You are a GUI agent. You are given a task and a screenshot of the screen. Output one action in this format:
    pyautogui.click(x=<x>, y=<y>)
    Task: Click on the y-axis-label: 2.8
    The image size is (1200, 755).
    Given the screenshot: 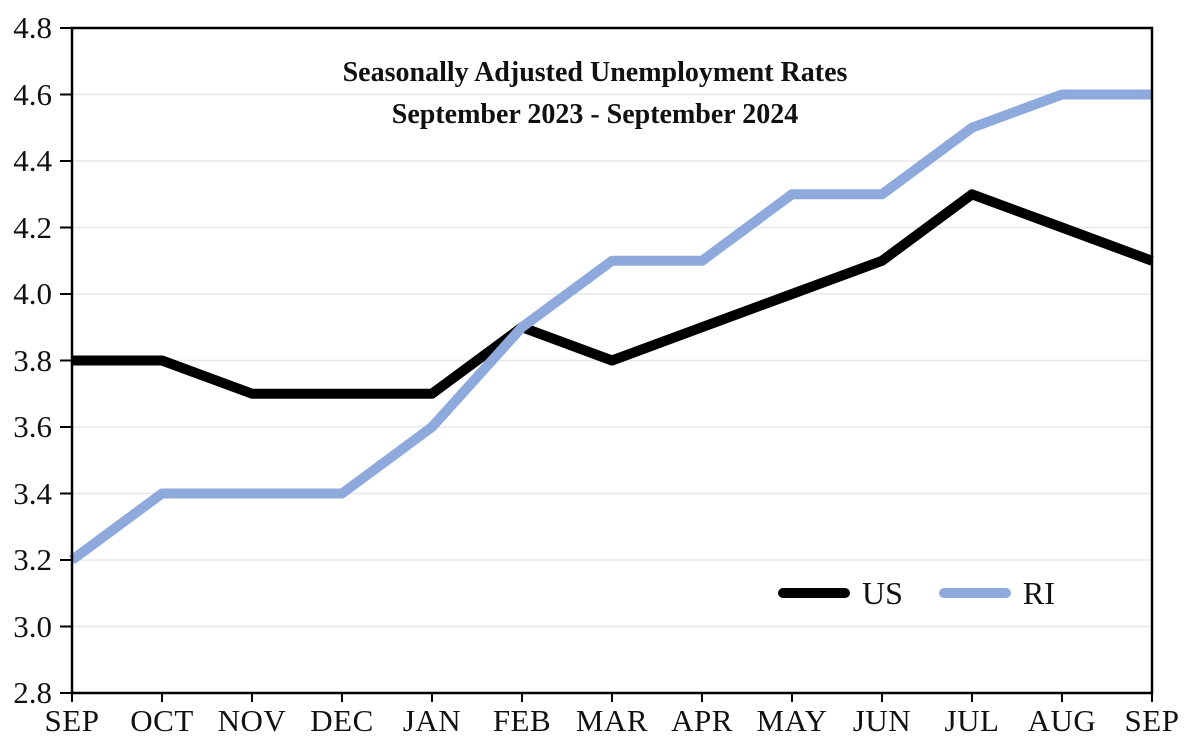 What is the action you would take?
    pyautogui.click(x=32, y=692)
    